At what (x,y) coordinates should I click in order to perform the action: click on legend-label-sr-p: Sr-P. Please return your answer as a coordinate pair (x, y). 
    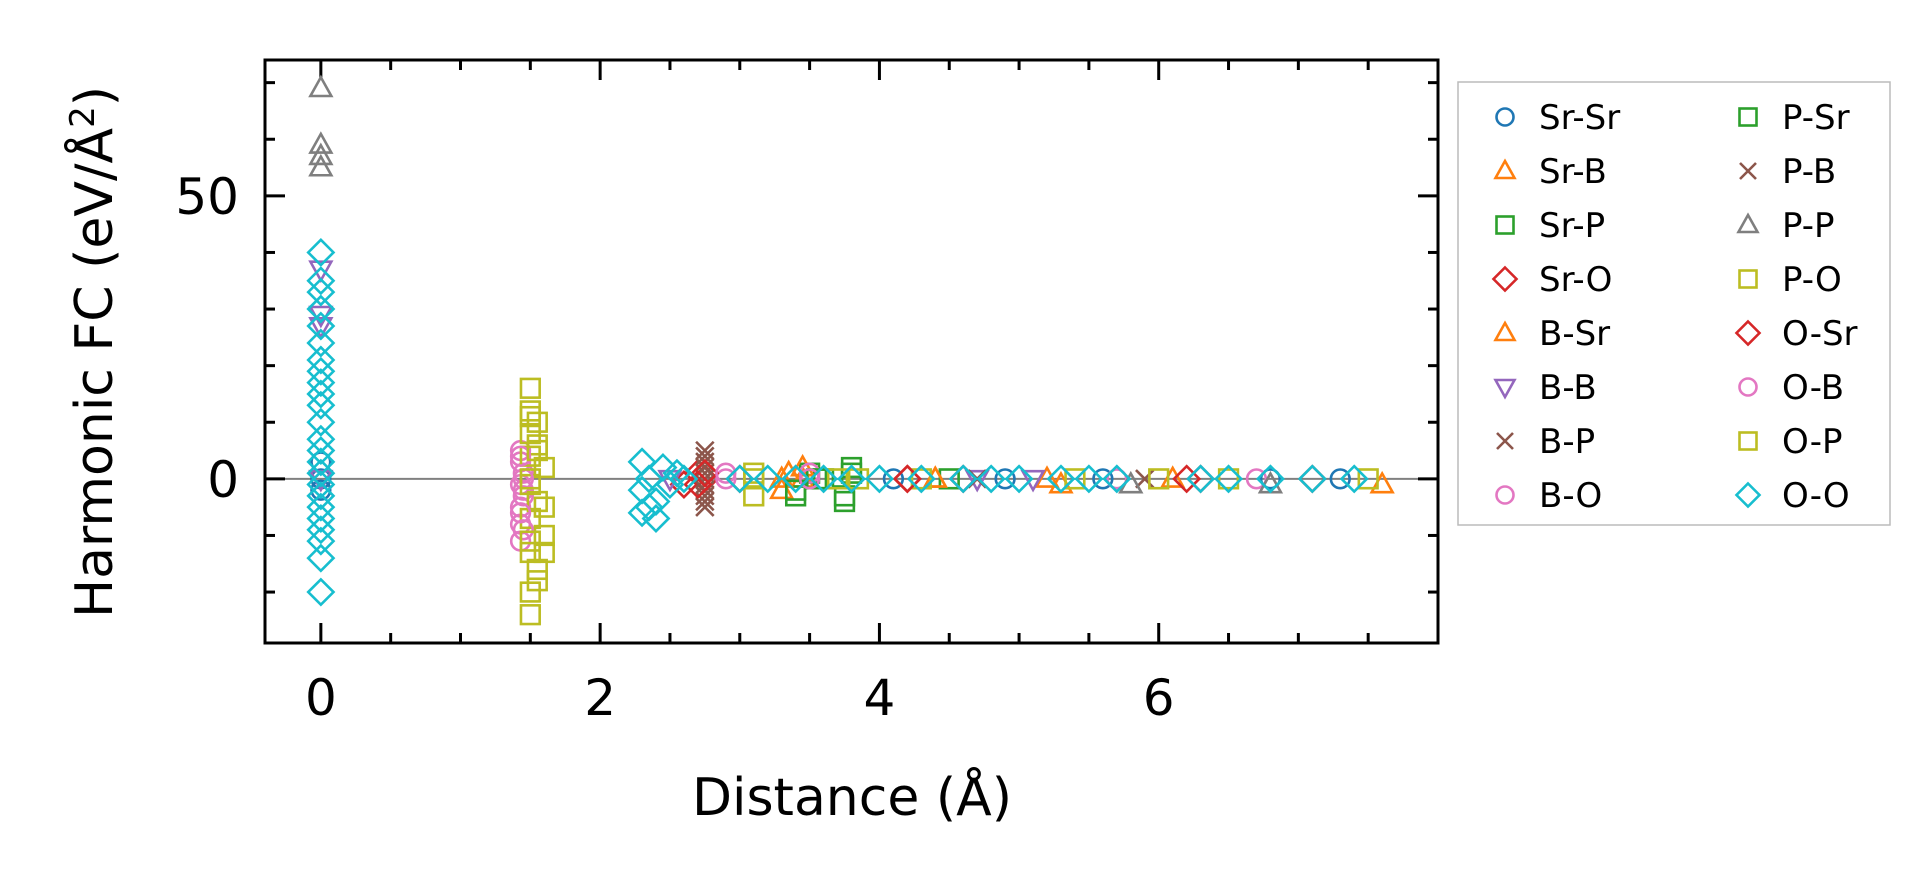
    Looking at the image, I should click on (1572, 226).